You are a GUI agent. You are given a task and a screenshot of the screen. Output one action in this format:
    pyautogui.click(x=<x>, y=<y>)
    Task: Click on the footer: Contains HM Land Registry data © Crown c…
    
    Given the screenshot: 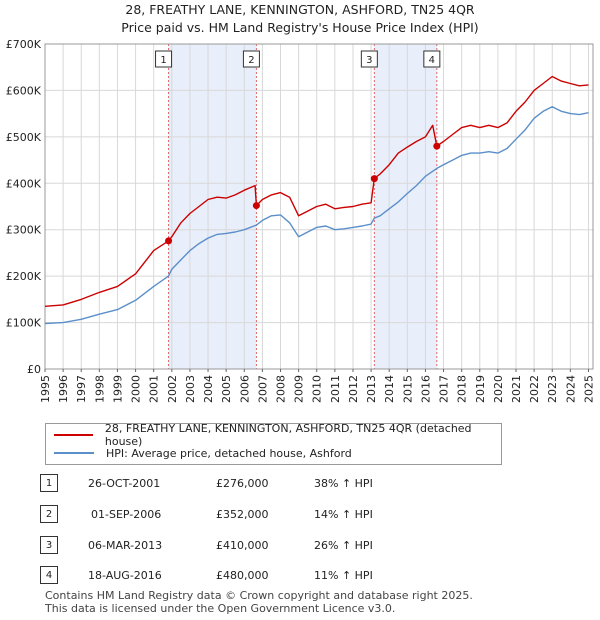 What is the action you would take?
    pyautogui.click(x=259, y=602)
    